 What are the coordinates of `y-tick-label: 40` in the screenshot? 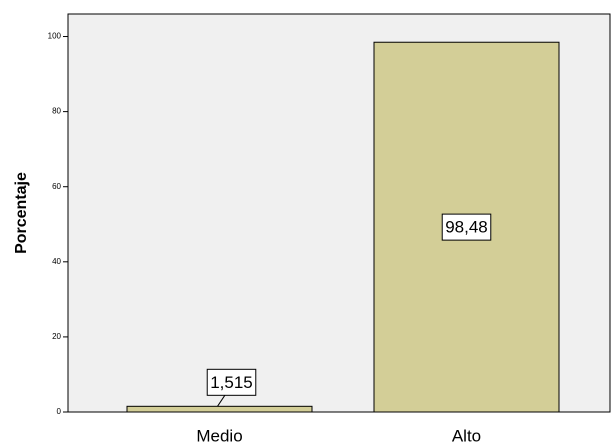 It's located at (56, 261).